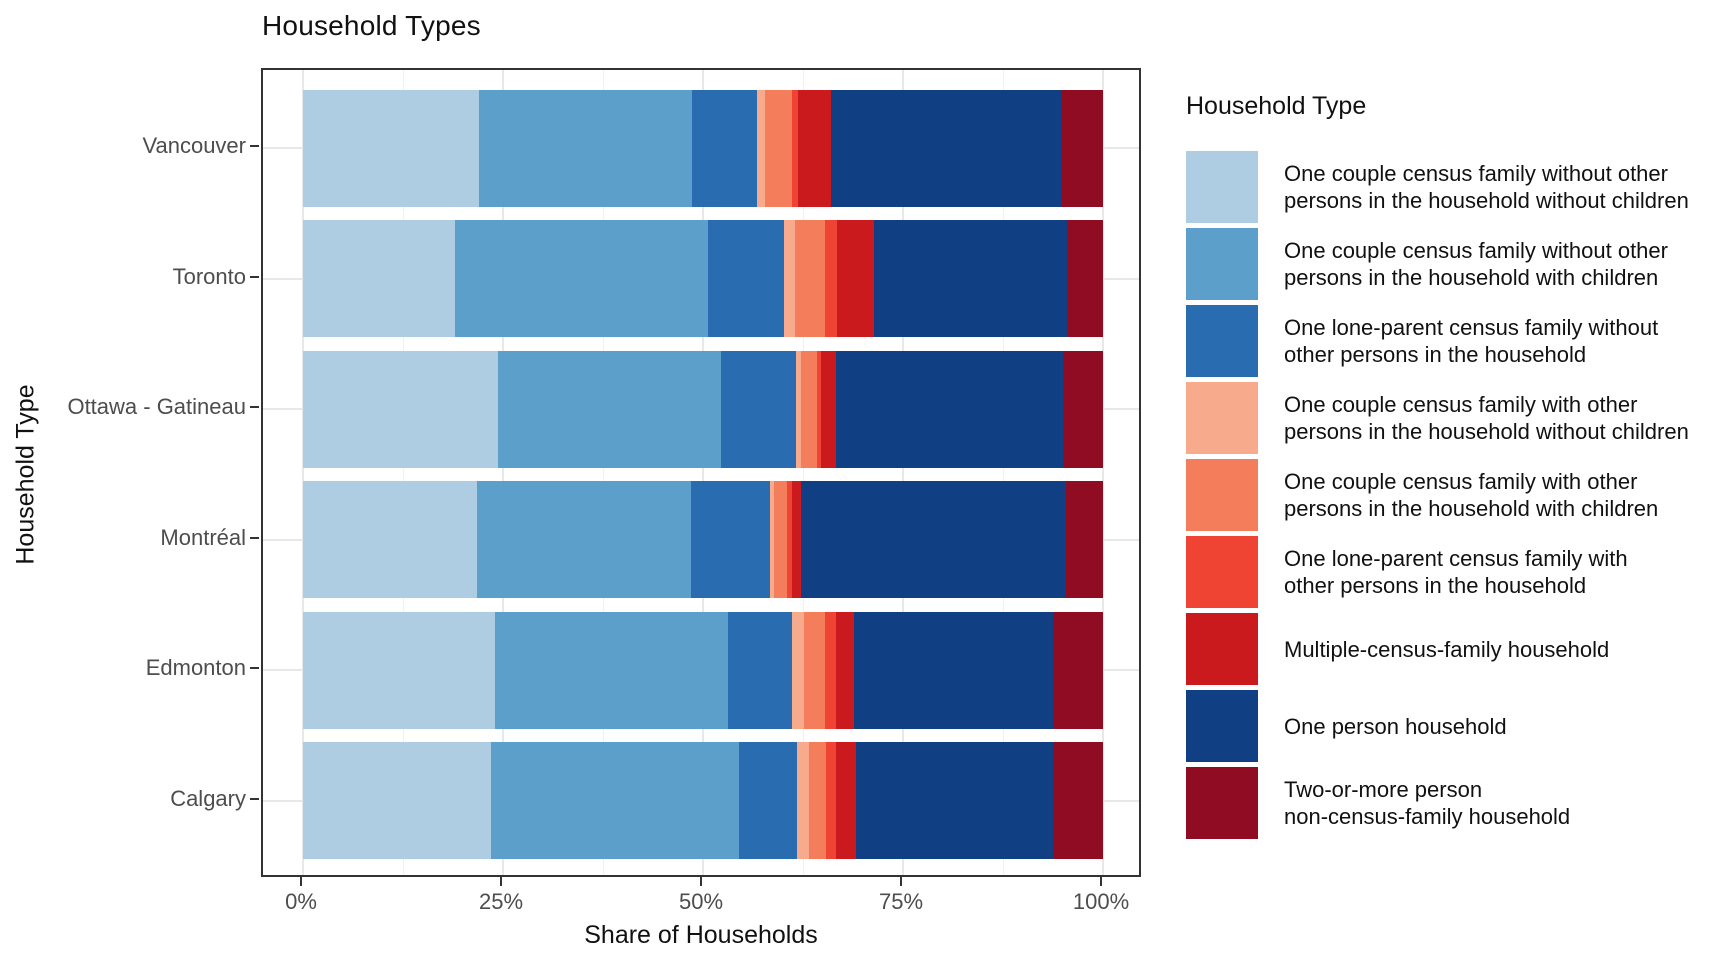 This screenshot has width=1728, height=960. What do you see at coordinates (209, 276) in the screenshot?
I see `y-tick-label: Toronto` at bounding box center [209, 276].